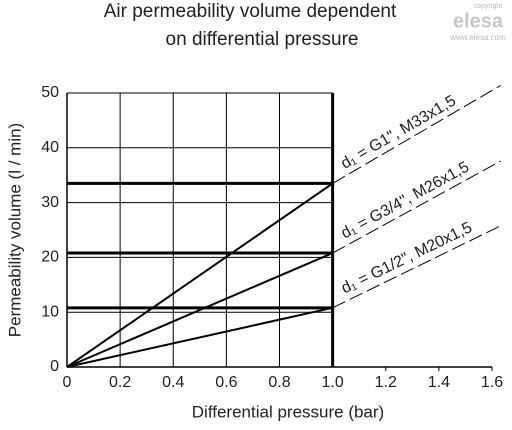 This screenshot has height=430, width=512. I want to click on x-axis-label: Differential pressure (bar), so click(288, 411).